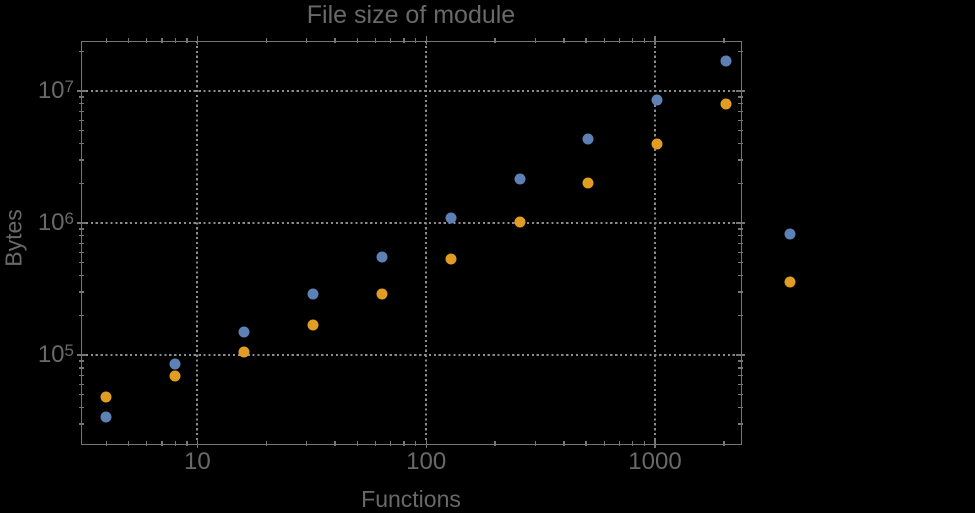  I want to click on y-tick-label: 107, so click(55, 90).